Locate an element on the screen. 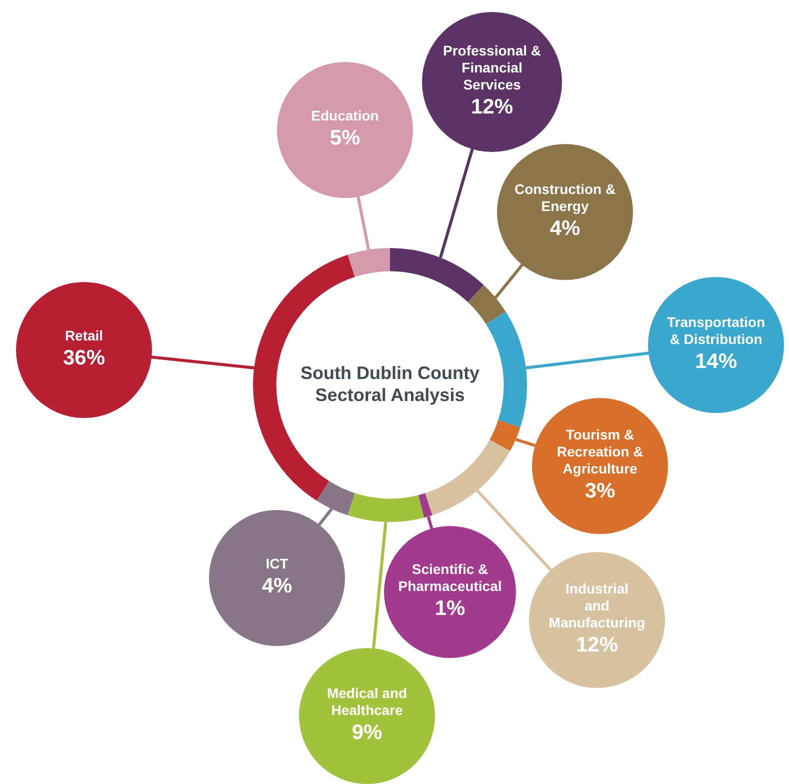 The width and height of the screenshot is (789, 784). slice-label: Industrial and Manufacturing is located at coordinates (597, 605).